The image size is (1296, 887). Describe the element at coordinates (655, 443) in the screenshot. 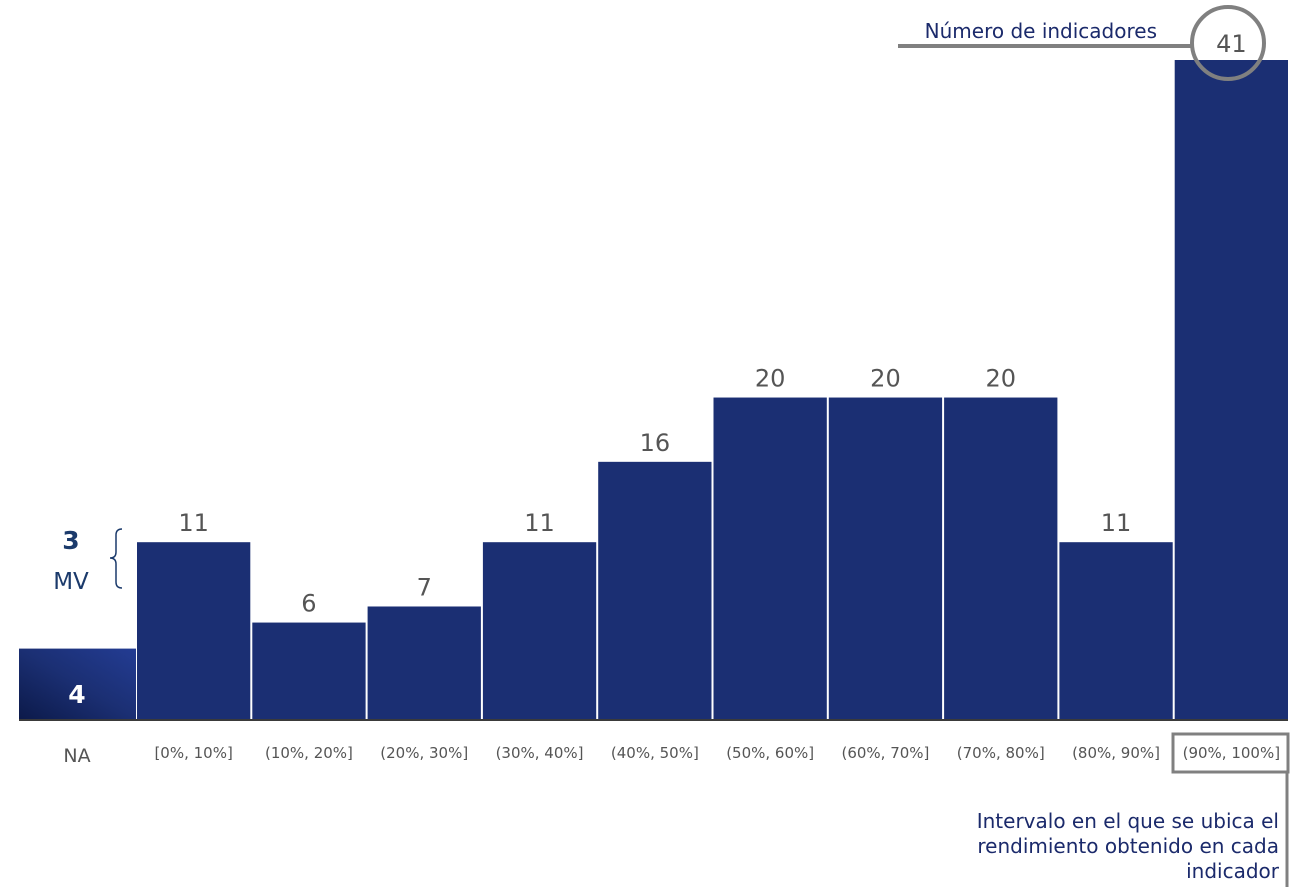

I see `bar-value-label: 16` at that location.